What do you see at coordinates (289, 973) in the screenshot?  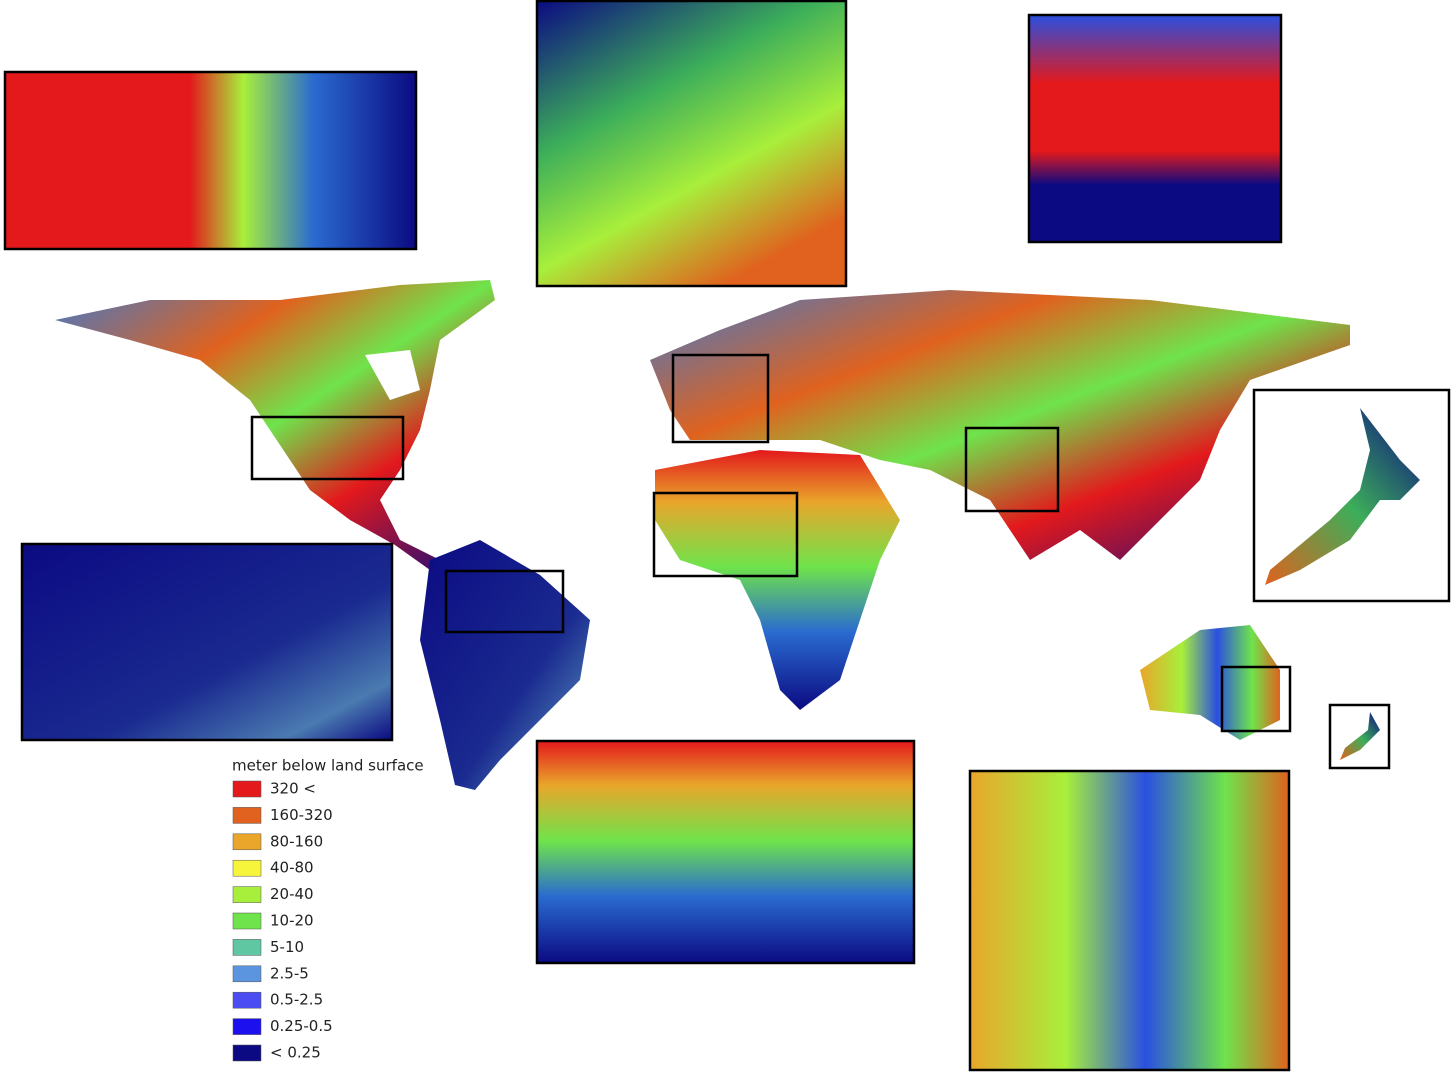 I see `legend-label: 2.5-5` at bounding box center [289, 973].